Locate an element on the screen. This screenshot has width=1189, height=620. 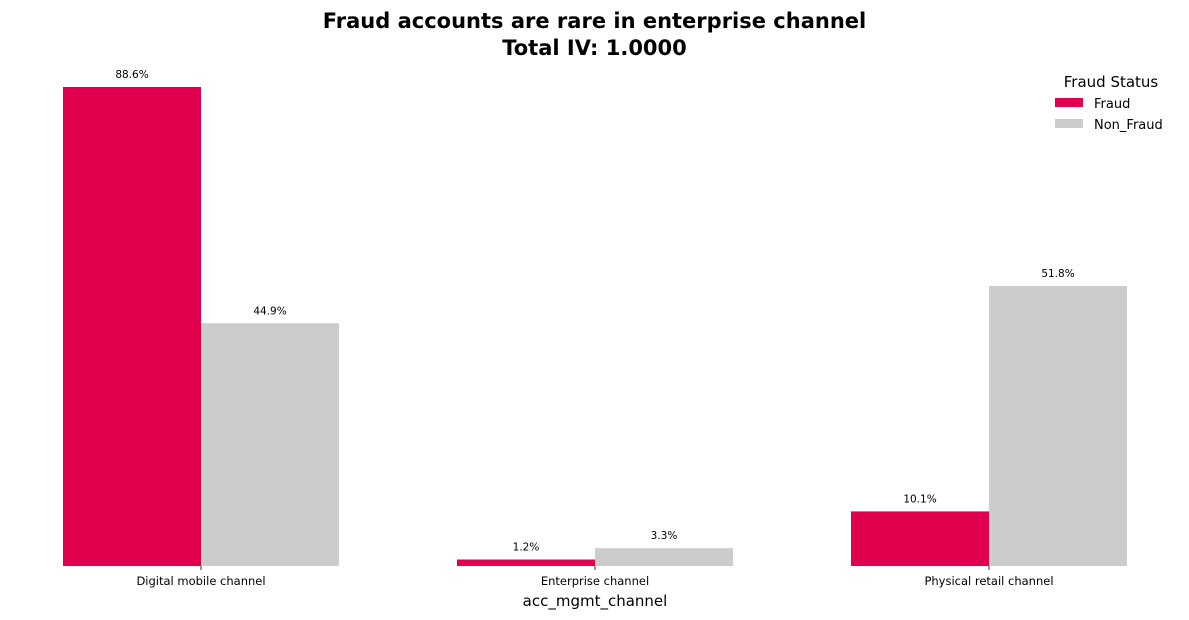
x-tick-label-physical-retail-channel: Physical retail channel is located at coordinates (988, 581).